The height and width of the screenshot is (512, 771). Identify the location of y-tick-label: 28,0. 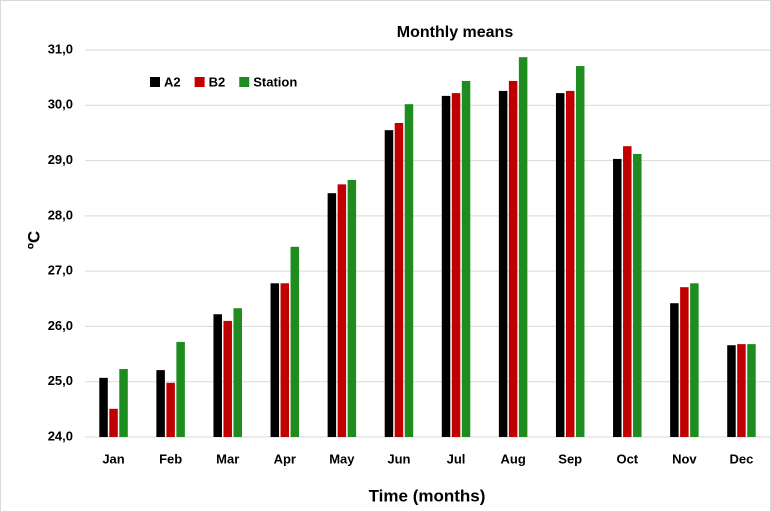
(60, 214).